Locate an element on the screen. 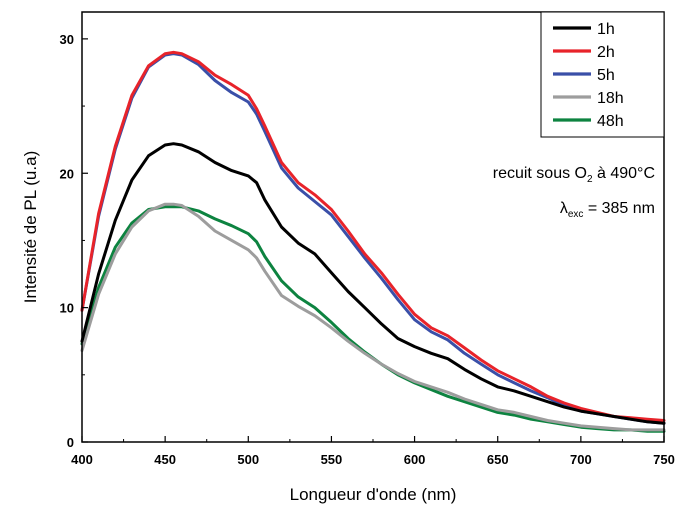  x-tick-label: 400 is located at coordinates (82, 459).